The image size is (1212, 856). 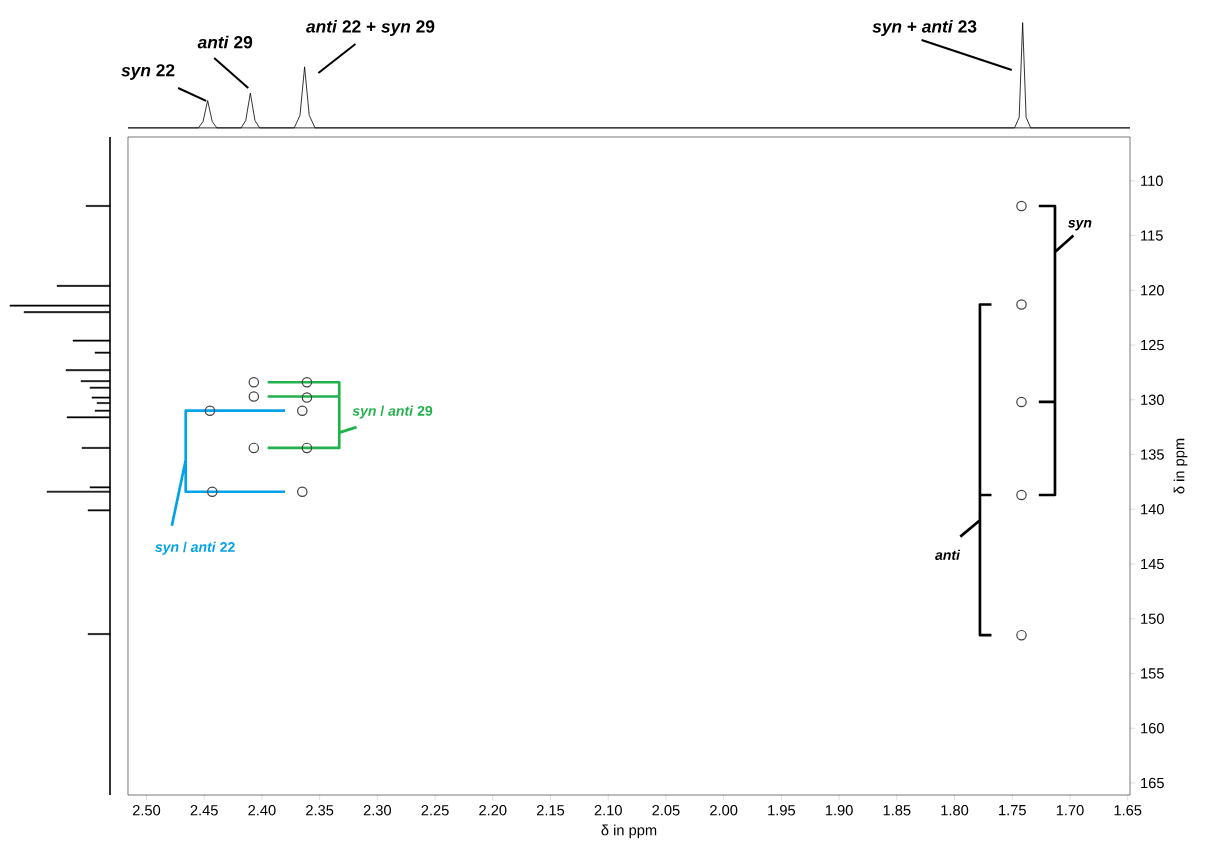 What do you see at coordinates (1012, 810) in the screenshot?
I see `x-tick-label: 1.75` at bounding box center [1012, 810].